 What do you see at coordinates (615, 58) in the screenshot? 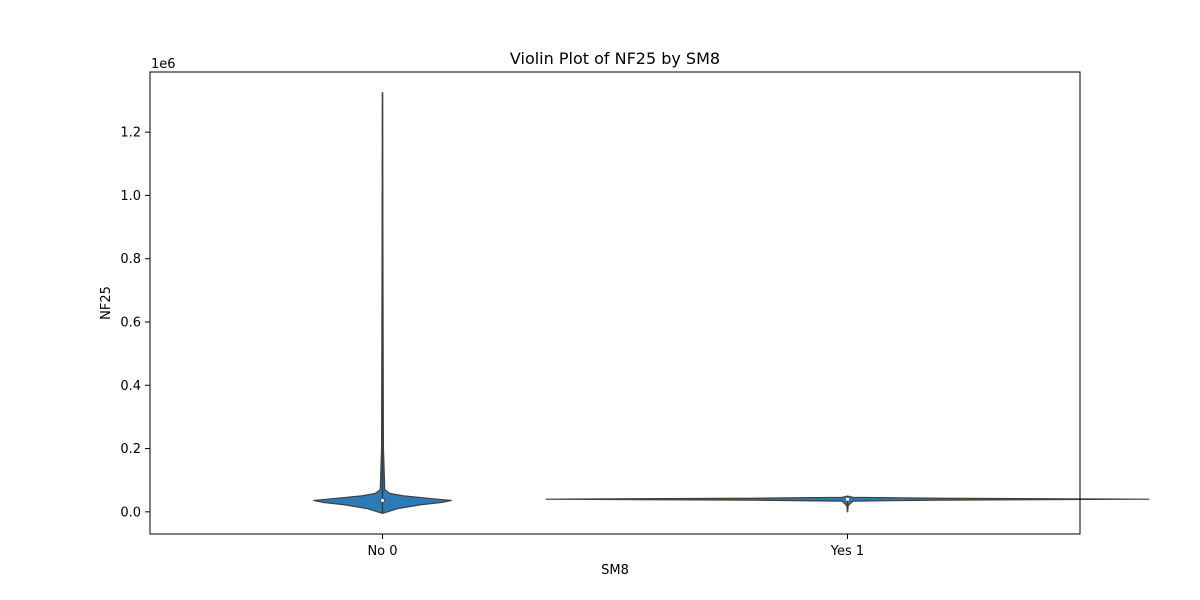
I see `chart-title: Violin Plot of NF25 by SM8` at bounding box center [615, 58].